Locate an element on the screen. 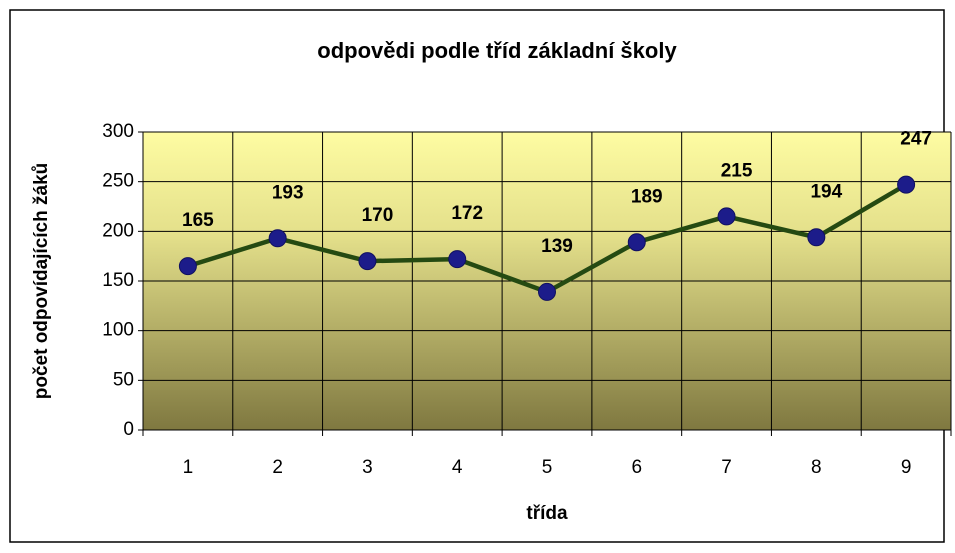  data-label: 165 is located at coordinates (198, 220).